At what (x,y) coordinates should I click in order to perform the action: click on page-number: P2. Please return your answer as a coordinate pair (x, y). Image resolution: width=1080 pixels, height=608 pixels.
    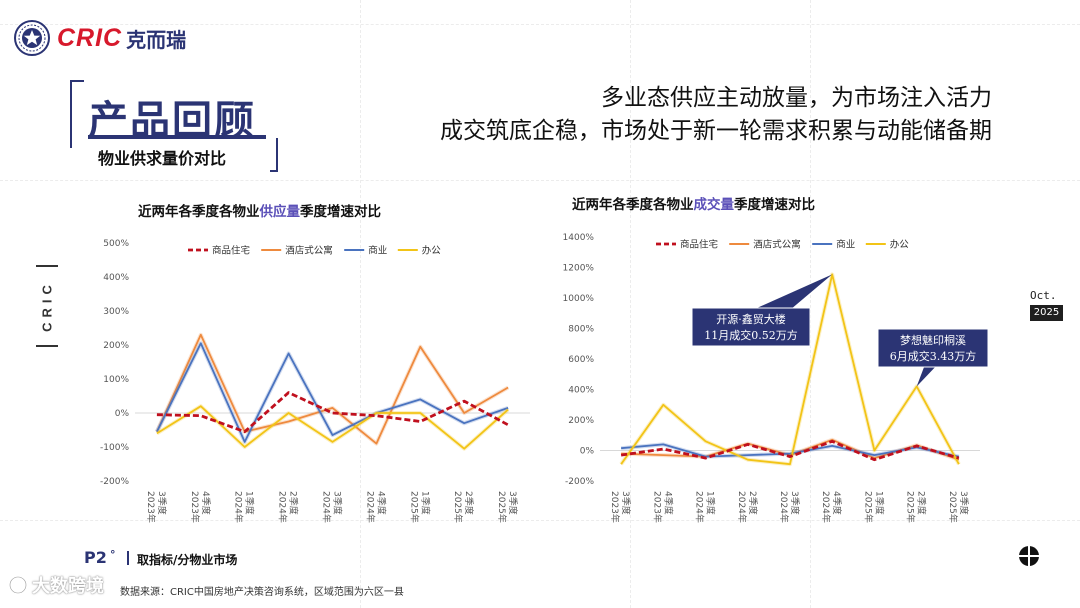
    Looking at the image, I should click on (95, 557).